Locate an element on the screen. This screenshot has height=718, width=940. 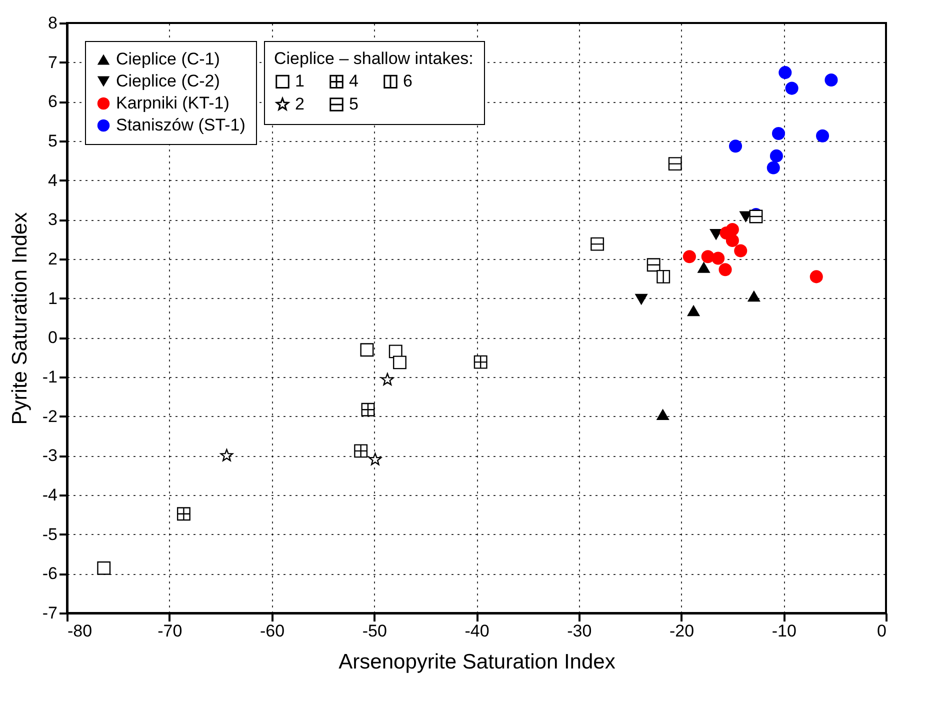
y-tick-label: 7 is located at coordinates (53, 62).